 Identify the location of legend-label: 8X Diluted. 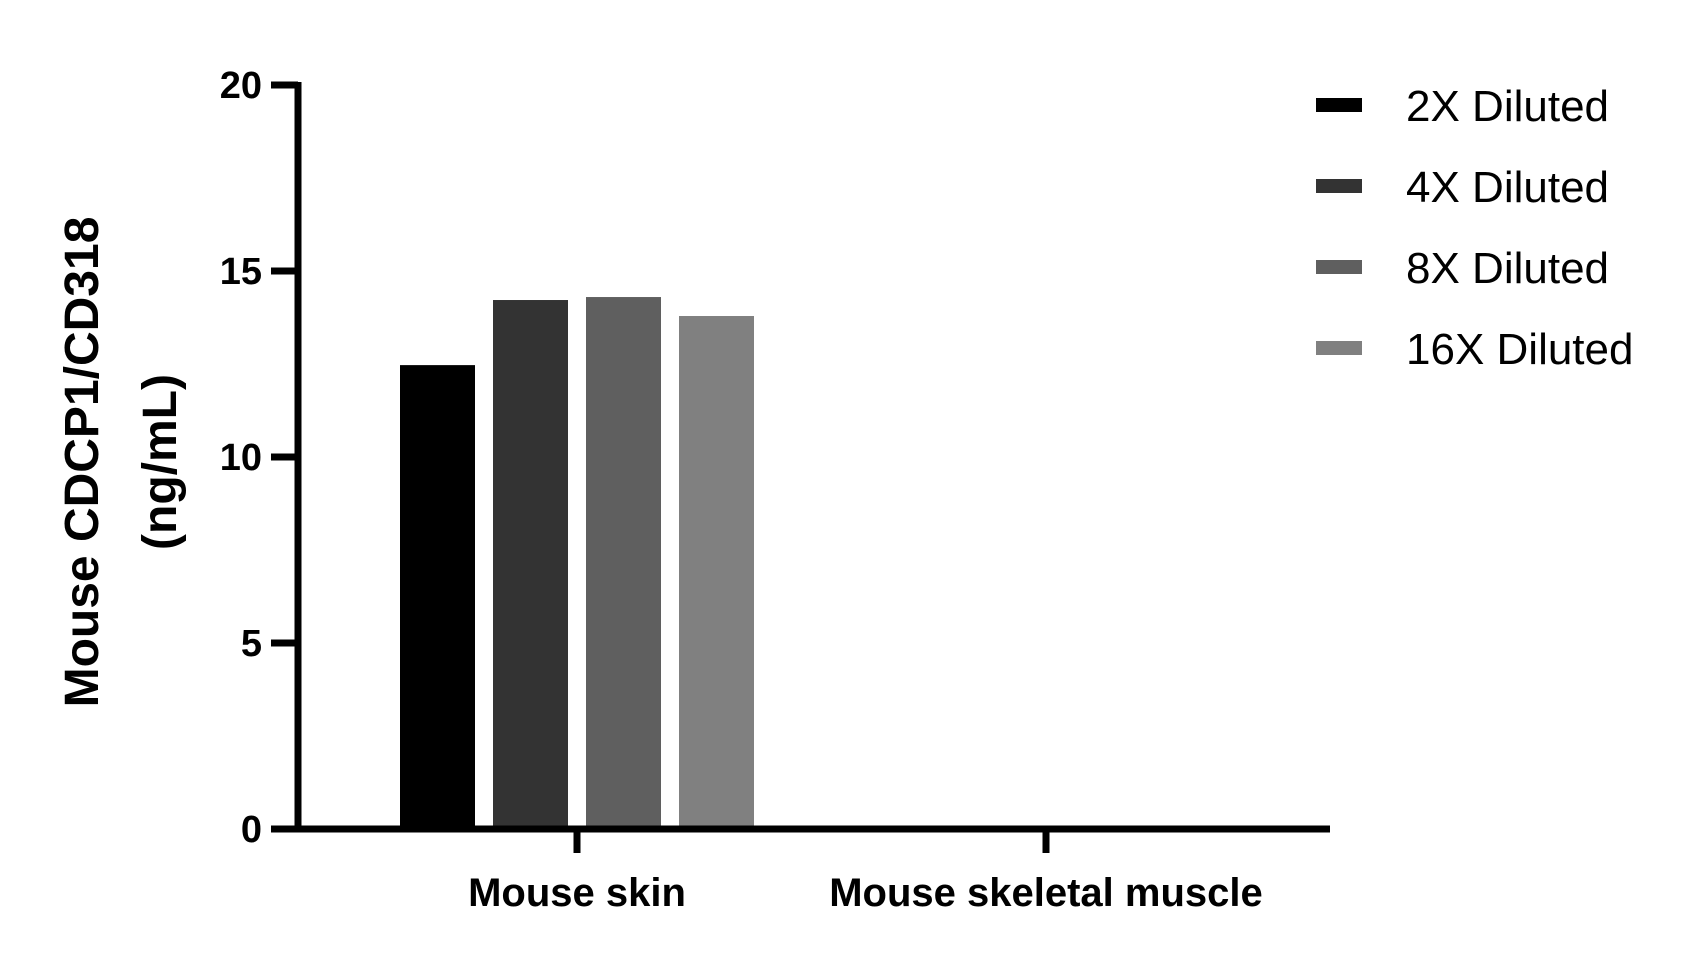
(1507, 268).